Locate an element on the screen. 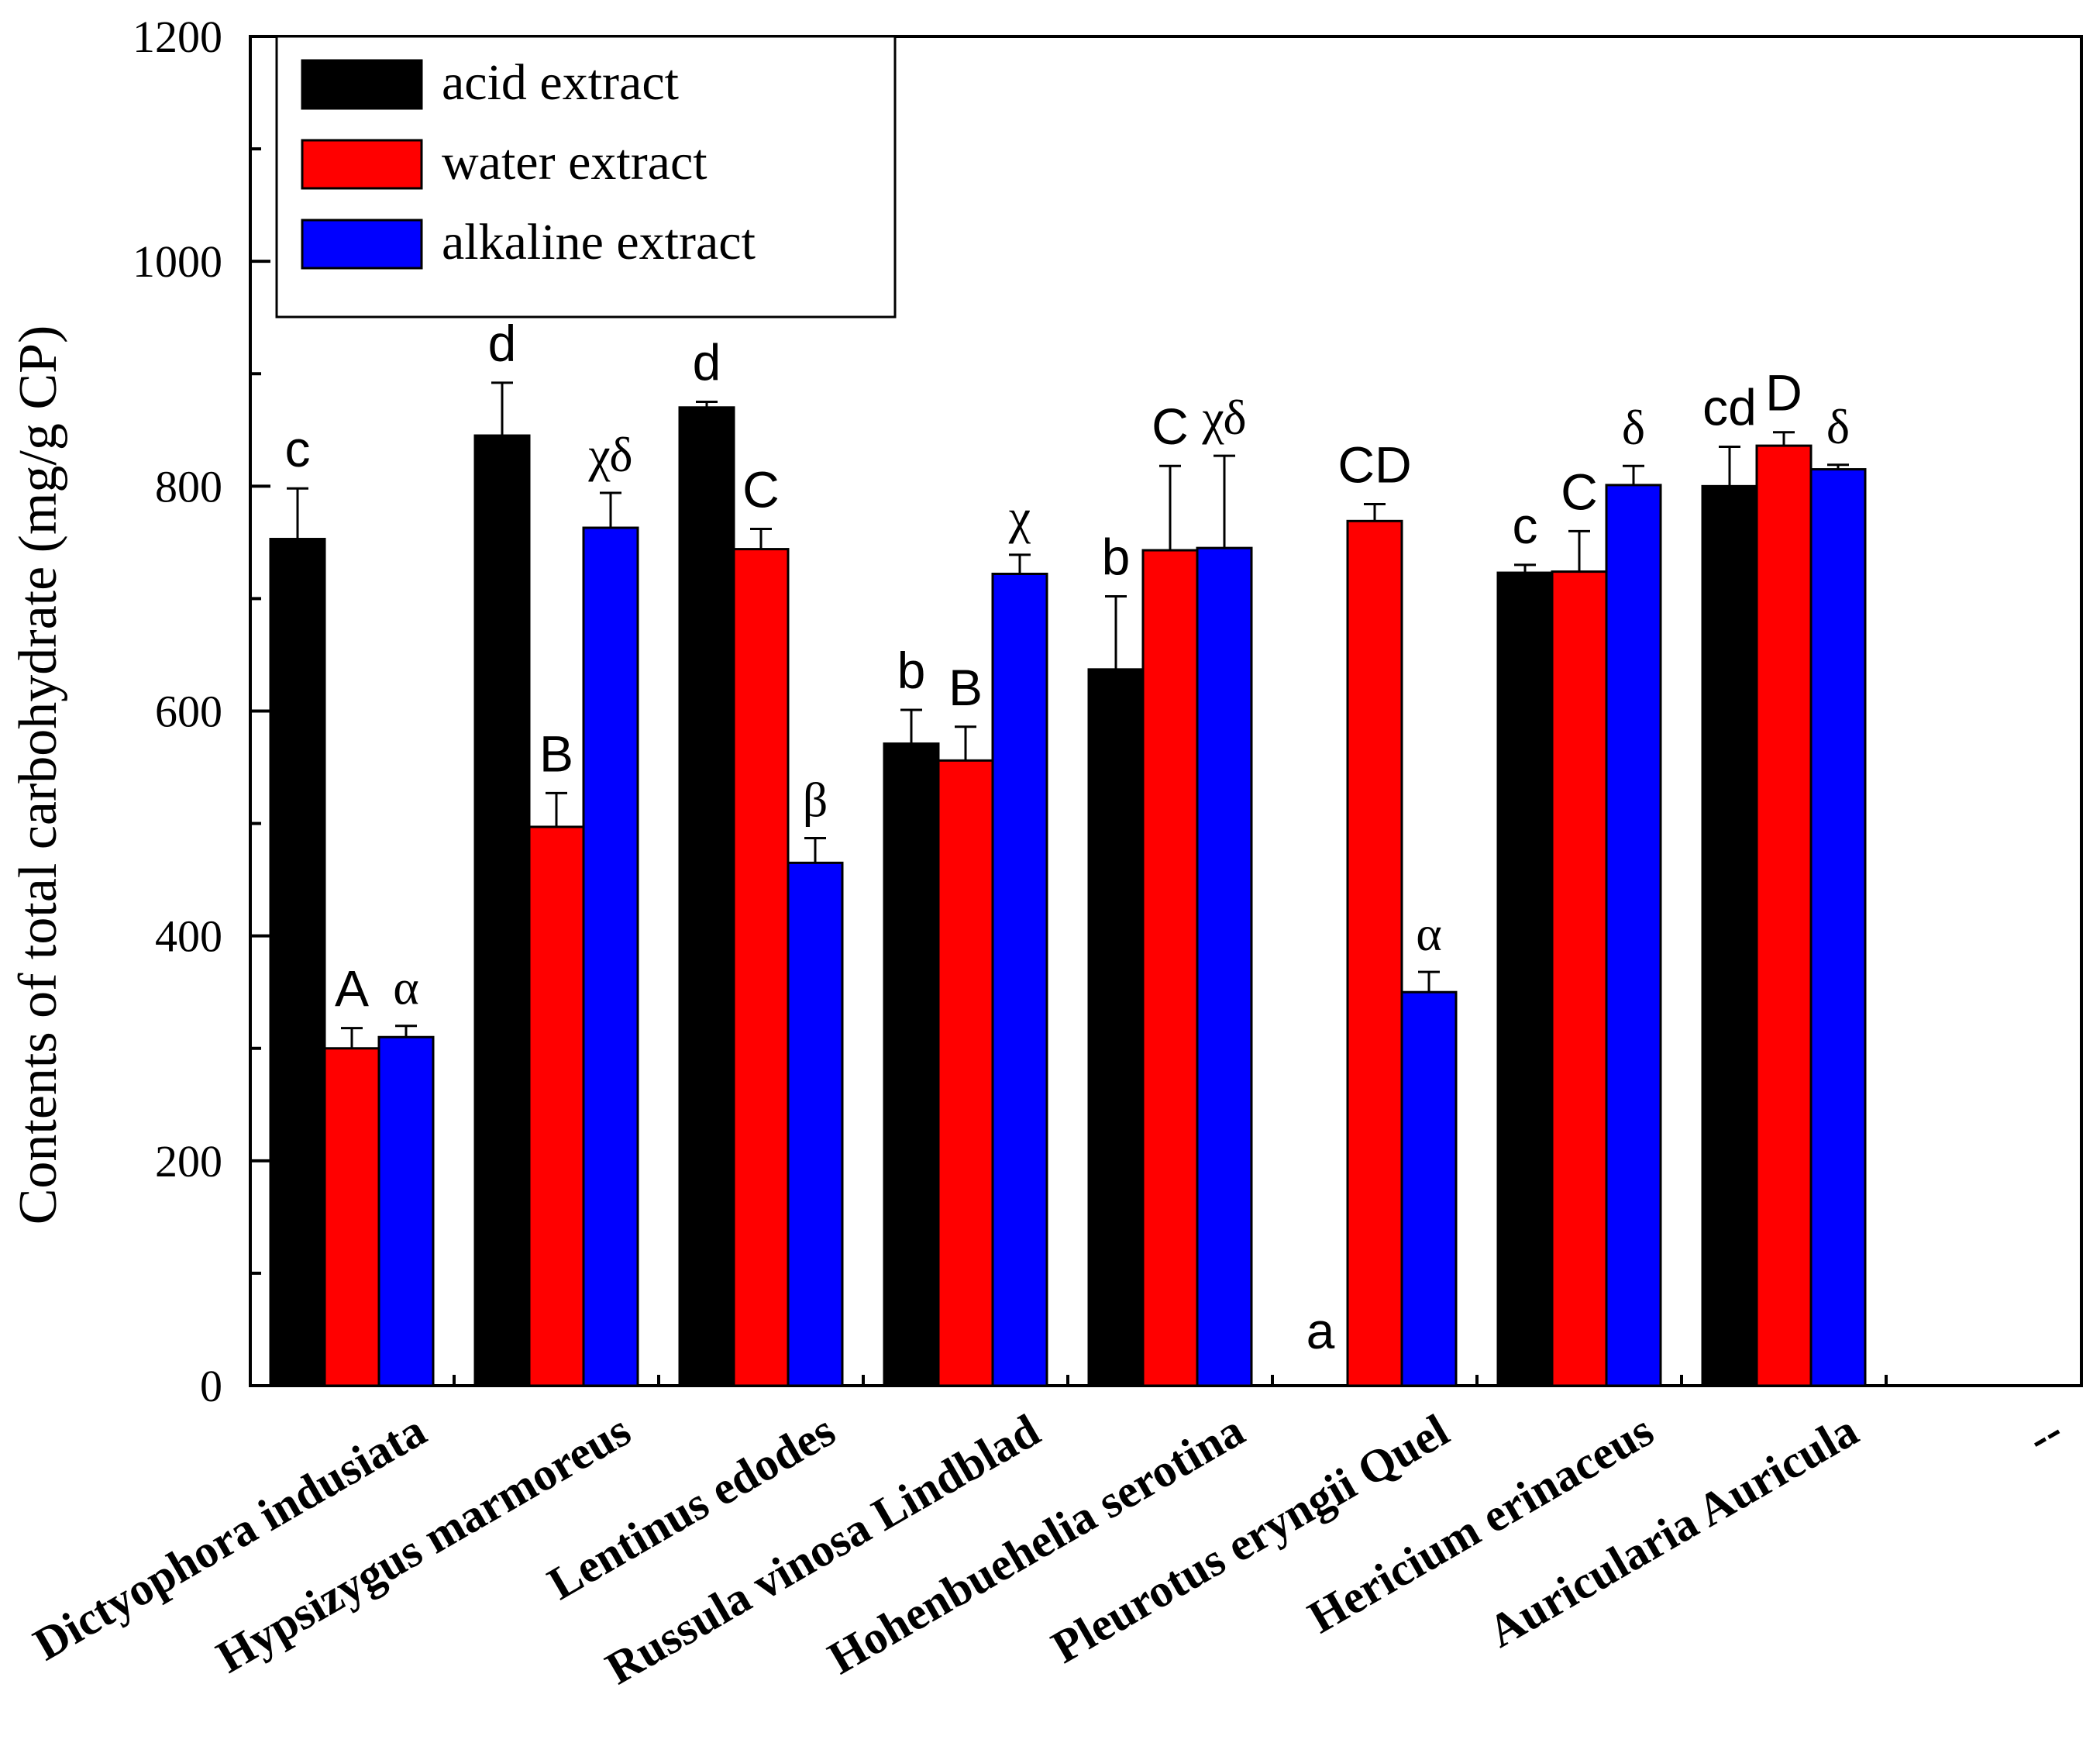  y-tick-label: 800 is located at coordinates (189, 486).